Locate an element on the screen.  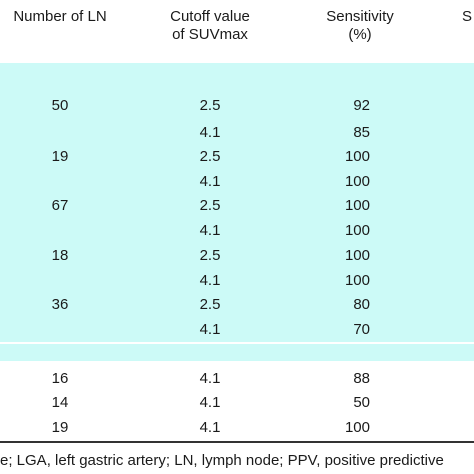
header-clipped-column: S is located at coordinates (468, 17).